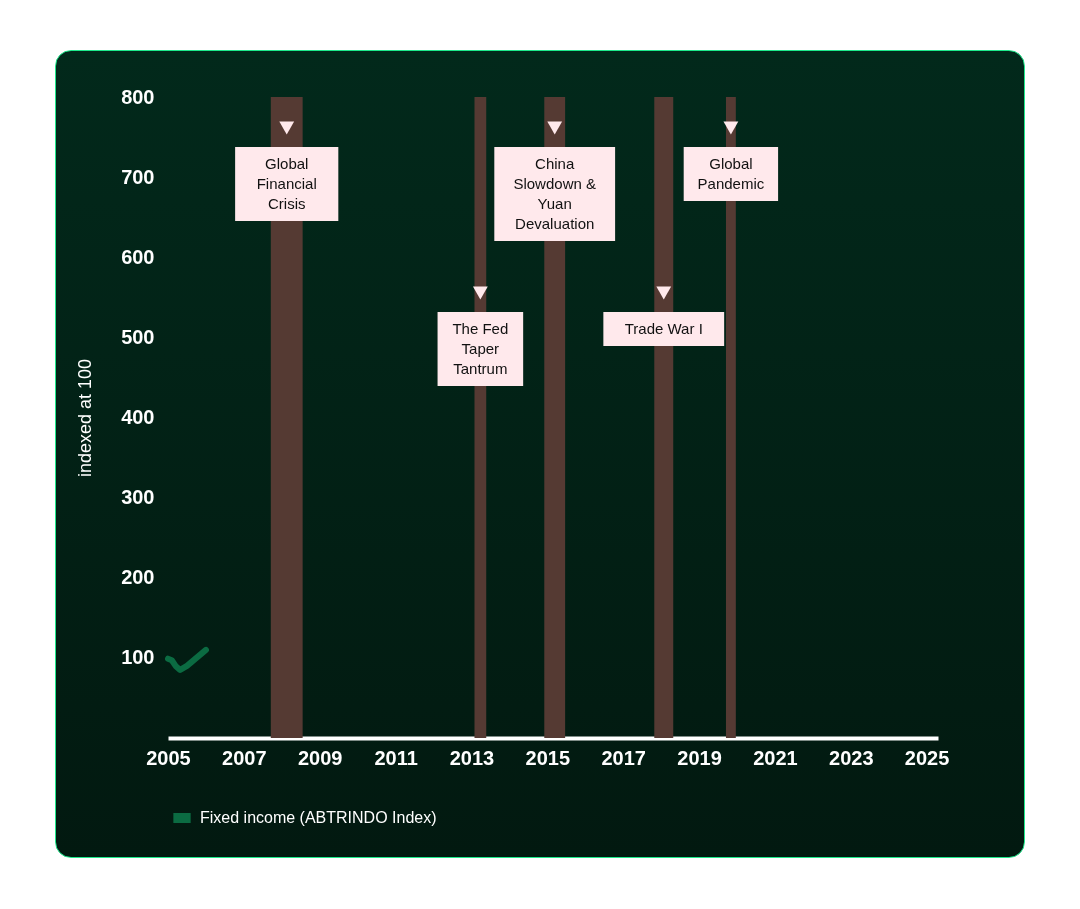  Describe the element at coordinates (472, 757) in the screenshot. I see `x-tick-label: 2013` at that location.